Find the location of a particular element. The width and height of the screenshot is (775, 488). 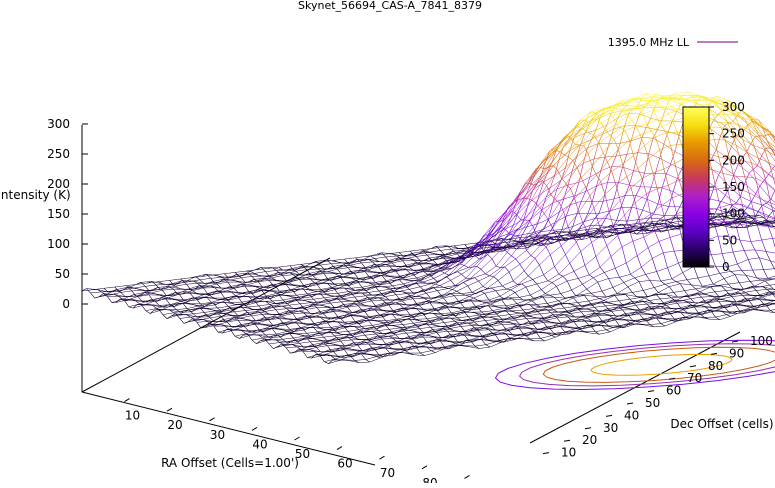

legend: 1395.0 MHz LL is located at coordinates (673, 42).